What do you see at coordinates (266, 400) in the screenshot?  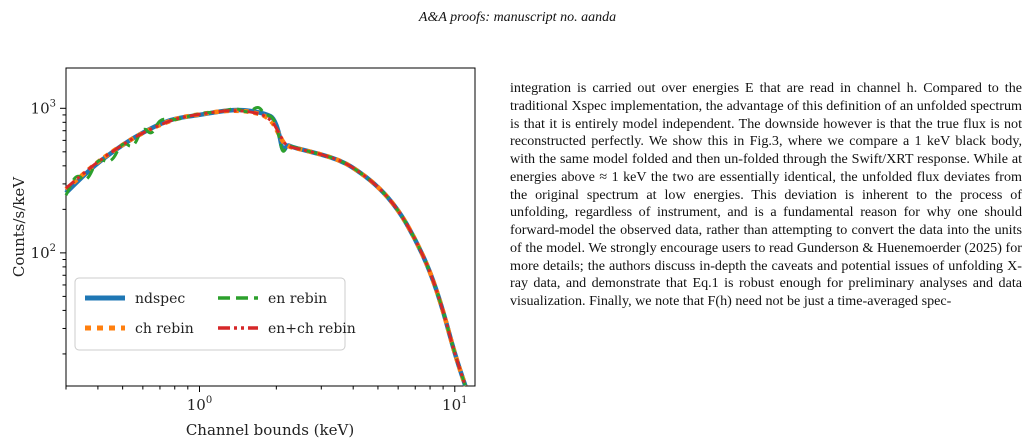 I see `x-axis-ticks: 10⁰ 10¹` at bounding box center [266, 400].